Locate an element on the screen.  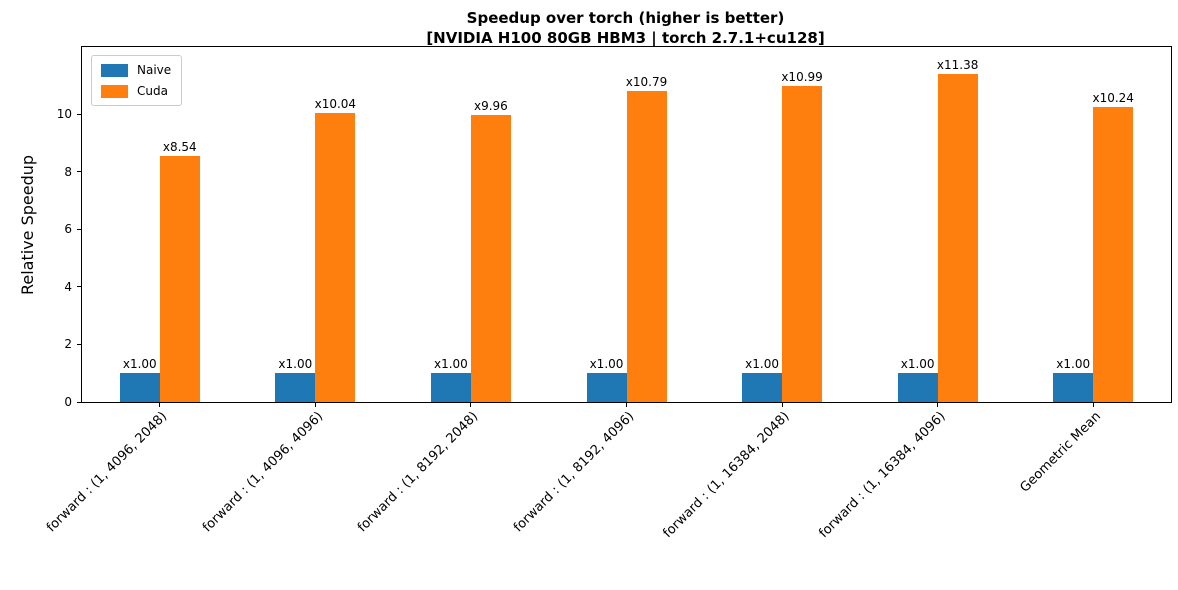
bar-value-label: x11.38 is located at coordinates (957, 65).